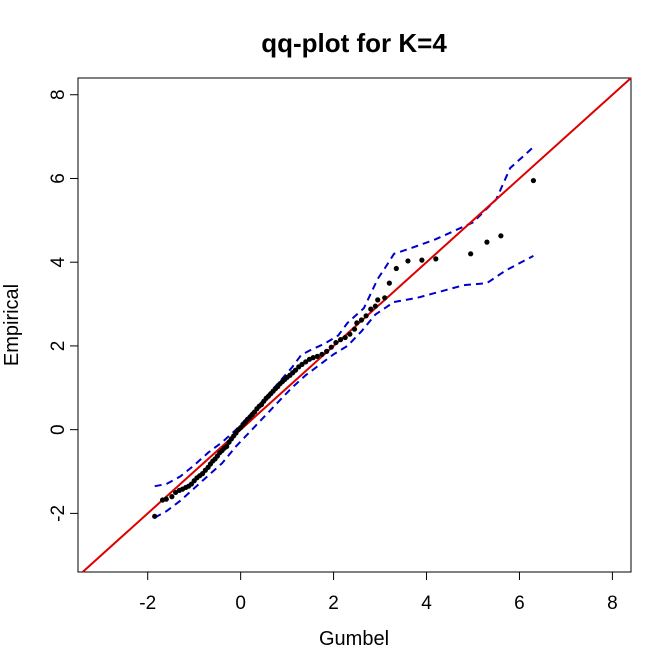  I want to click on x-tick-label: 6, so click(519, 603).